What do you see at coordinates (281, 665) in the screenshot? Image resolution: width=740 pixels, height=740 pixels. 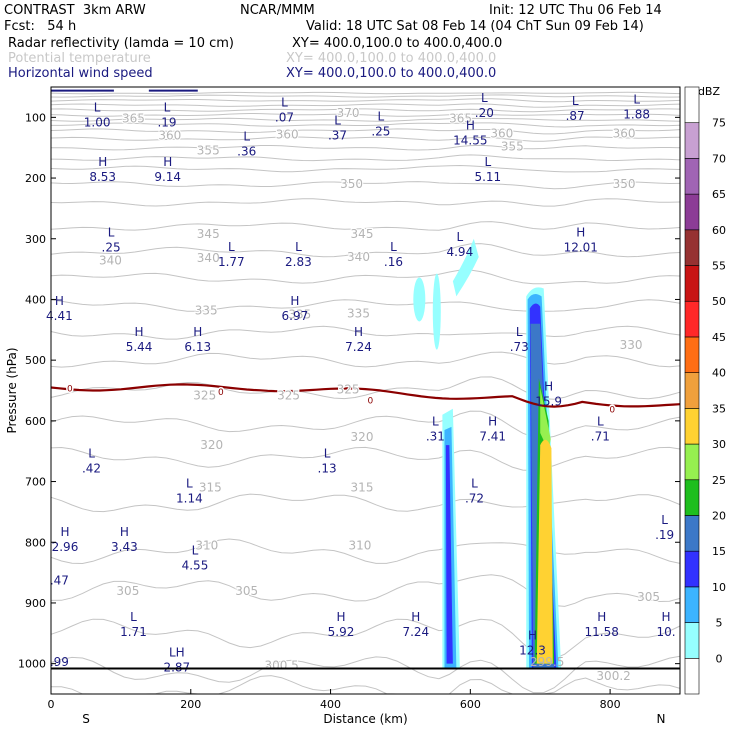 I see `theta-label: 300.5` at bounding box center [281, 665].